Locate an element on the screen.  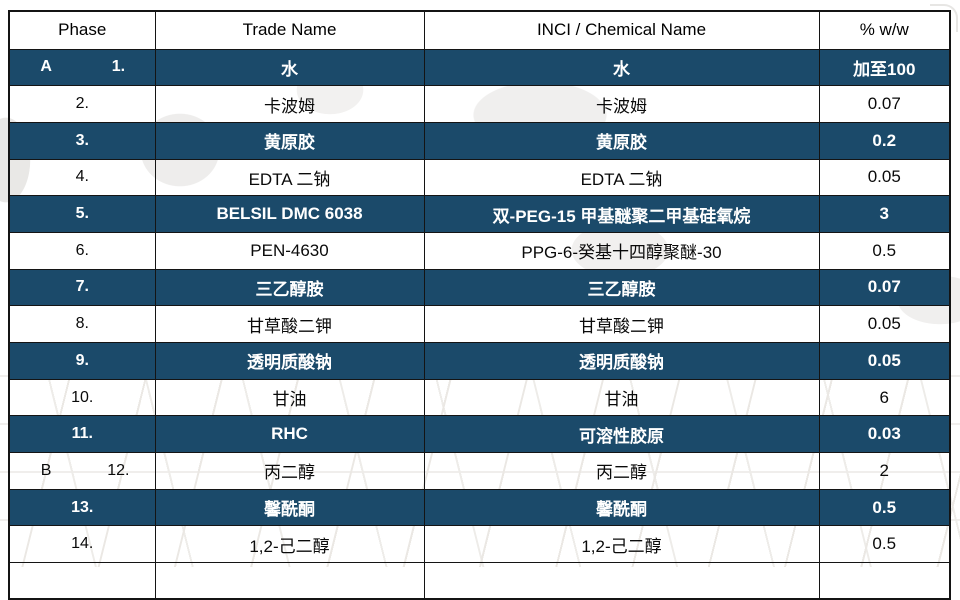
phase-cell-layout: 8. is located at coordinates (82, 324).